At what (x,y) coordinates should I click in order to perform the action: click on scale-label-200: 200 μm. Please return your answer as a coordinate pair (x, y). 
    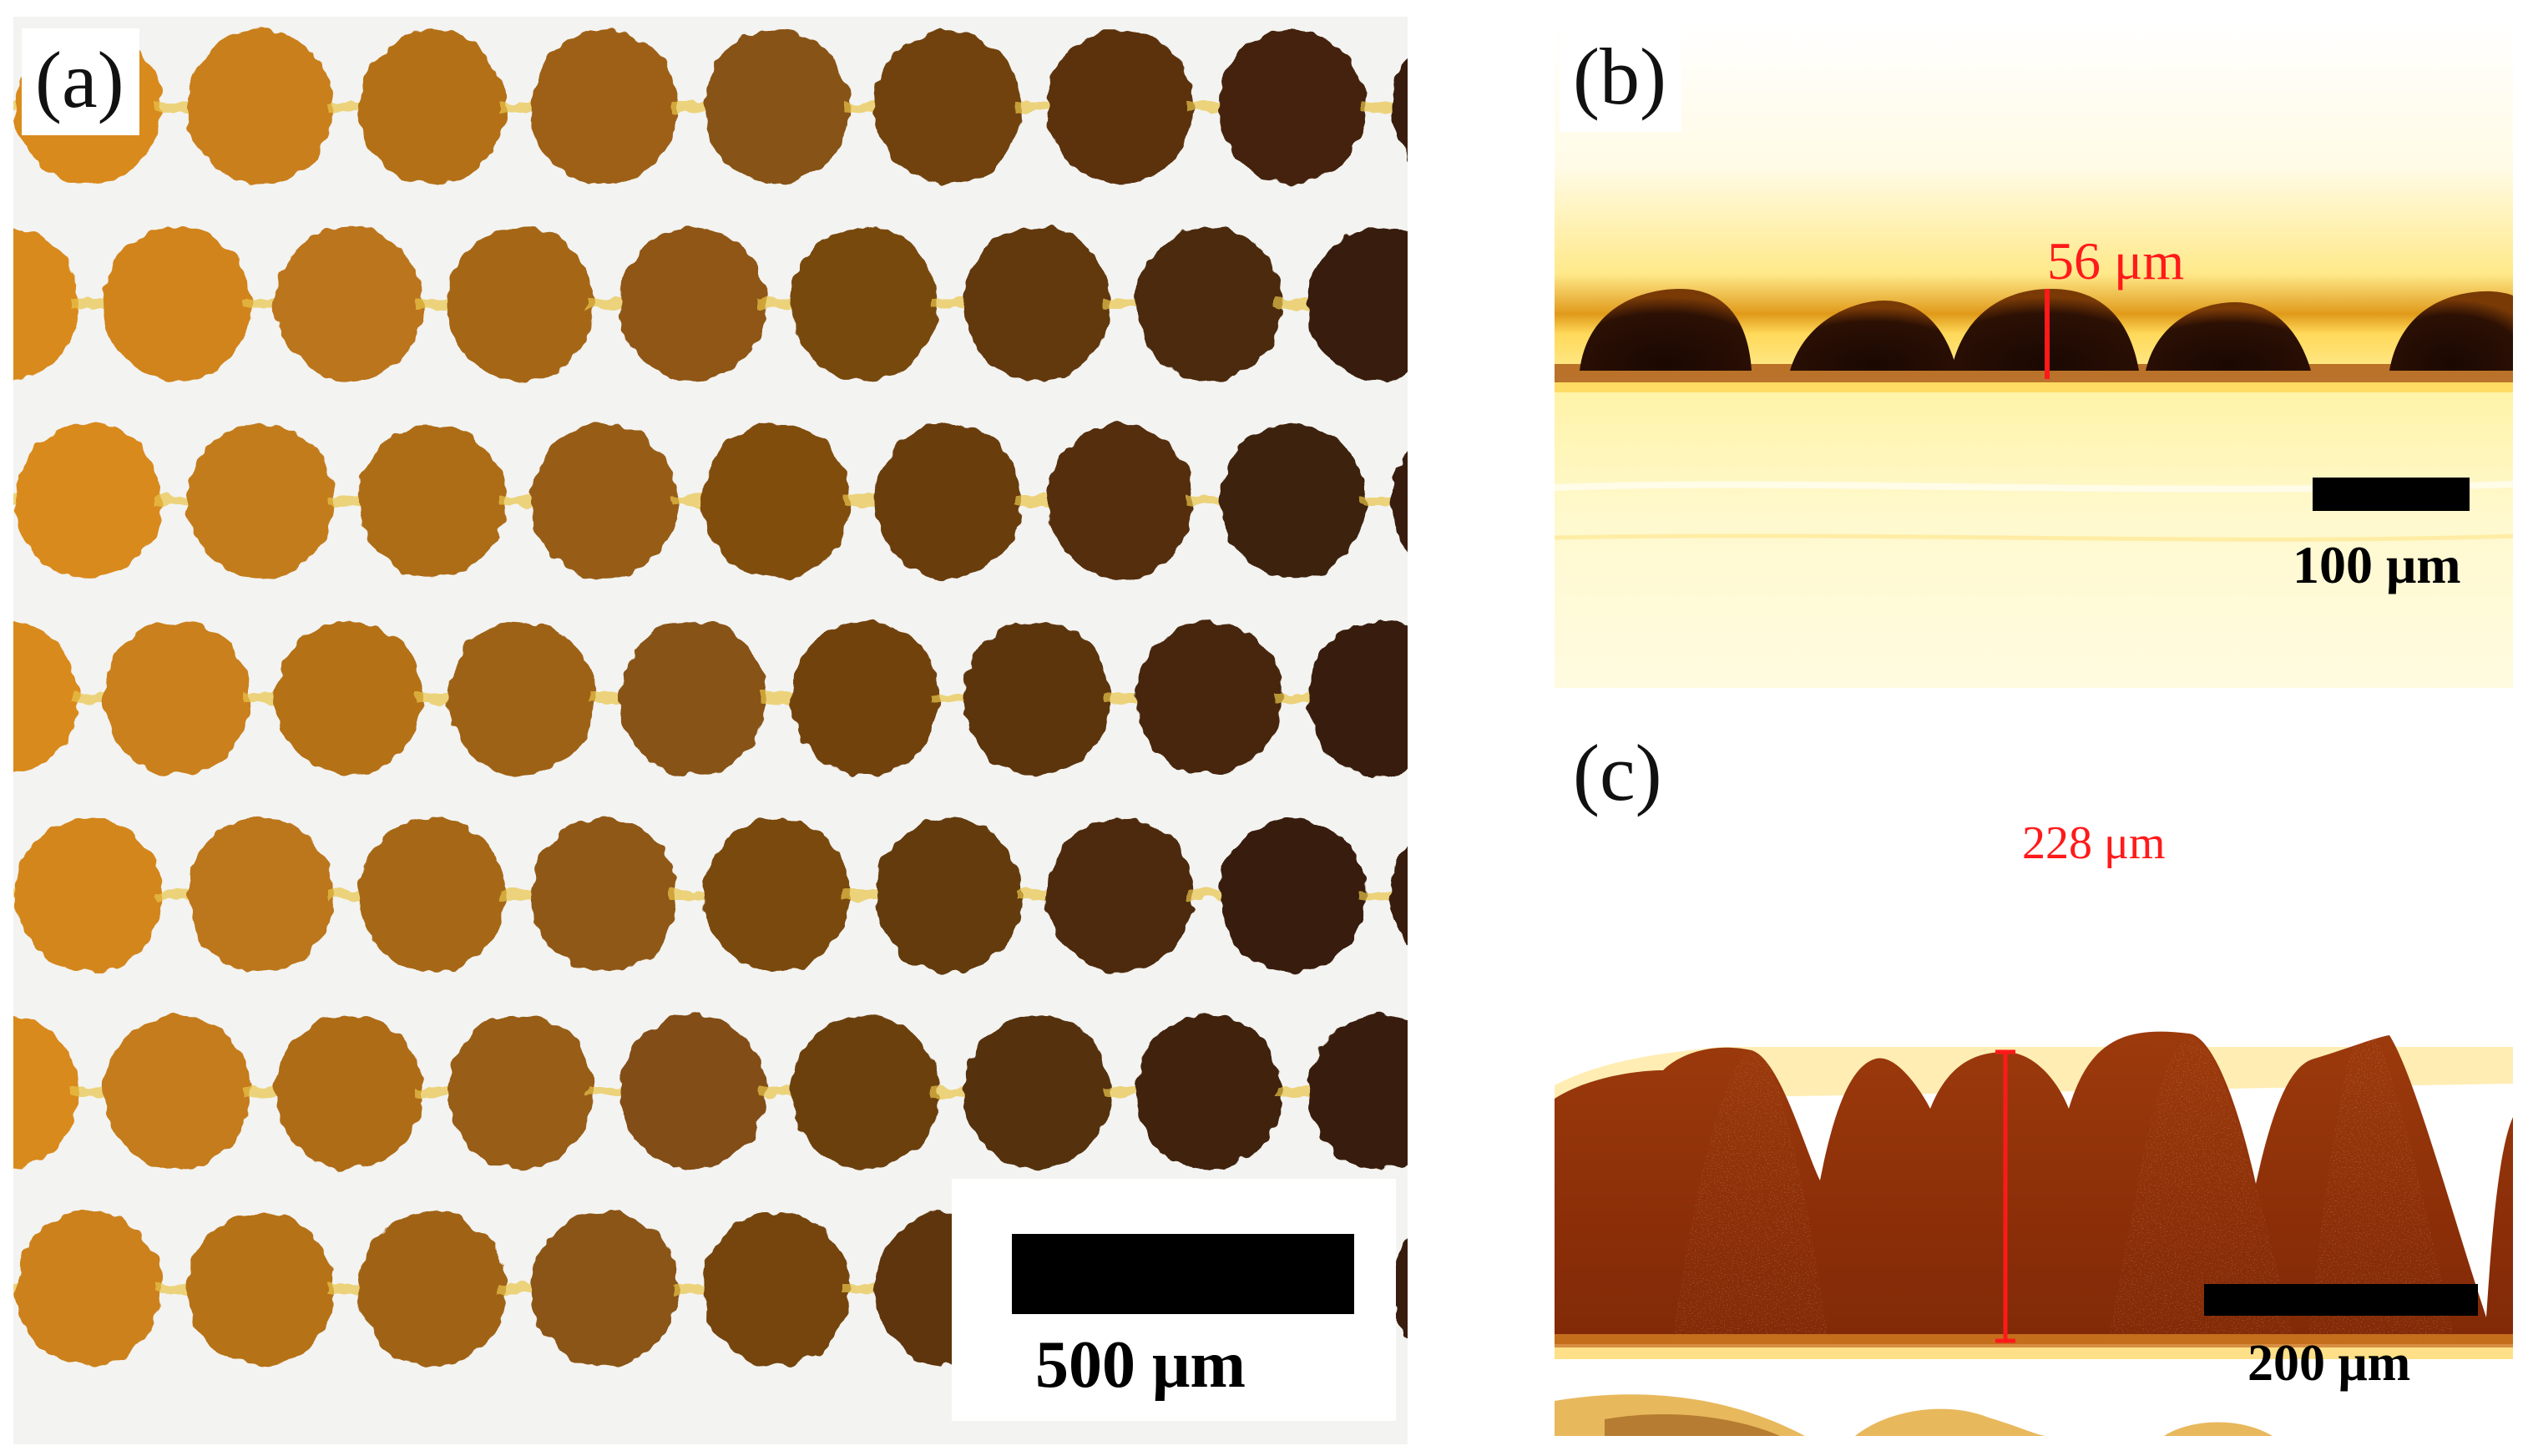
    Looking at the image, I should click on (2329, 1363).